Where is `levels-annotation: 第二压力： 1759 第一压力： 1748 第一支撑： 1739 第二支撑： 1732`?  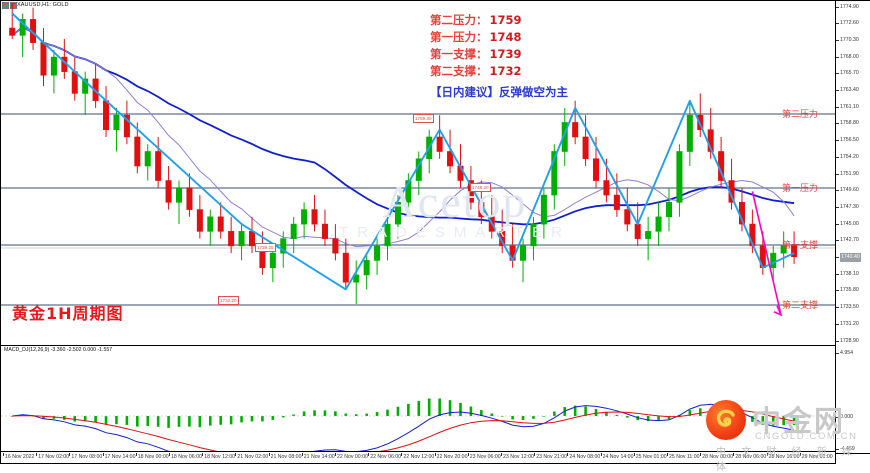
levels-annotation: 第二压力： 1759 第一压力： 1748 第一支撑： 1739 第二支撑： 1732 is located at coordinates (476, 46).